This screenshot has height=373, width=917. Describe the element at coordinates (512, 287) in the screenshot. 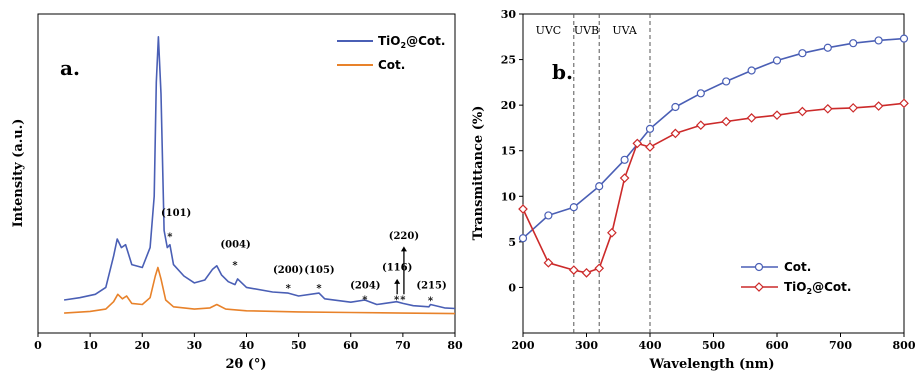

I see `panel-b-y-tick-label: 0` at that location.